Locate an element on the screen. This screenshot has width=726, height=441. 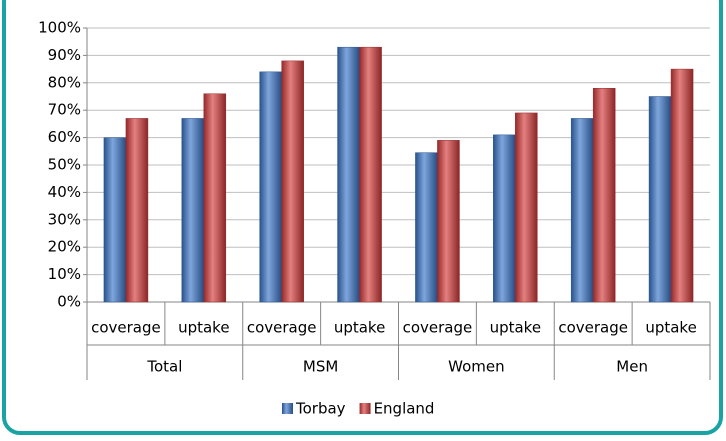
y-tick-label: 80% is located at coordinates (64, 82).